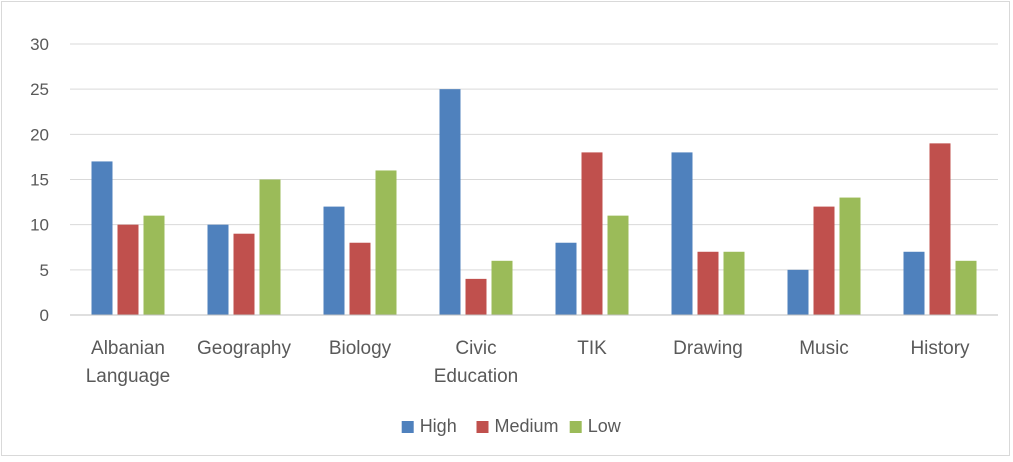 This screenshot has height=462, width=1013. I want to click on legend-label-medium: Medium, so click(527, 426).